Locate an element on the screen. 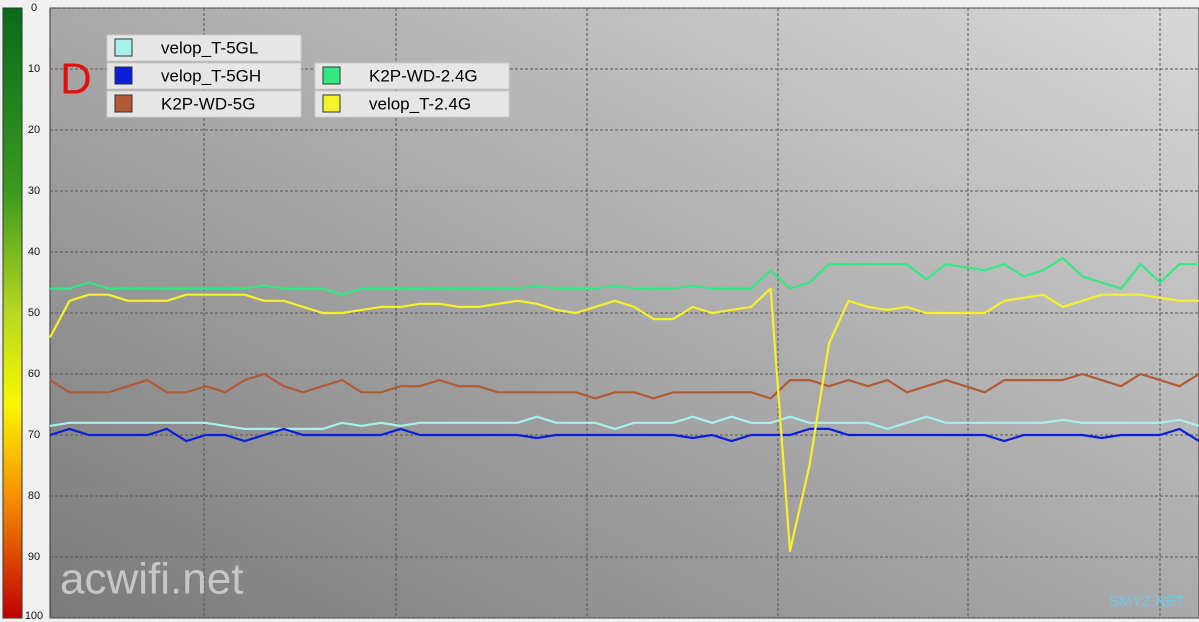  y-tick-label: 60 is located at coordinates (34, 374).